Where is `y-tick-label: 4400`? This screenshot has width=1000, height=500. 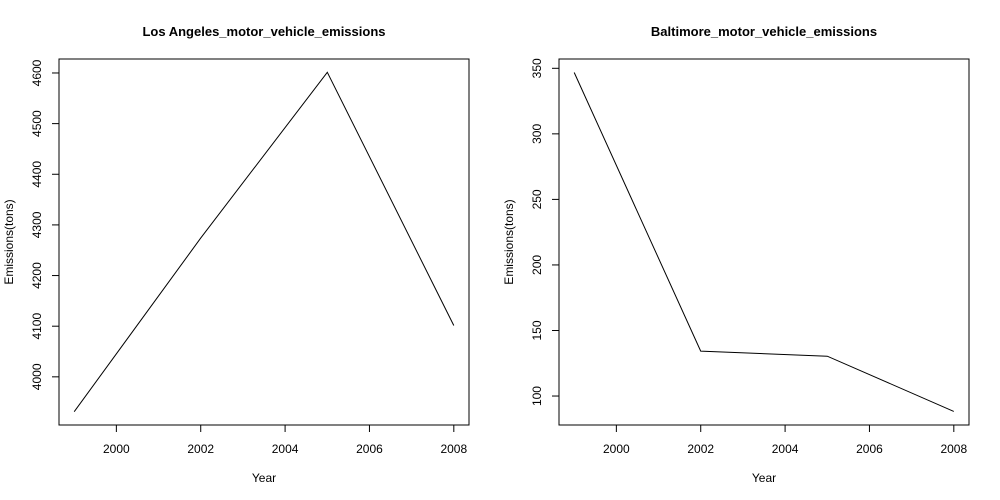
y-tick-label: 4400 is located at coordinates (37, 174).